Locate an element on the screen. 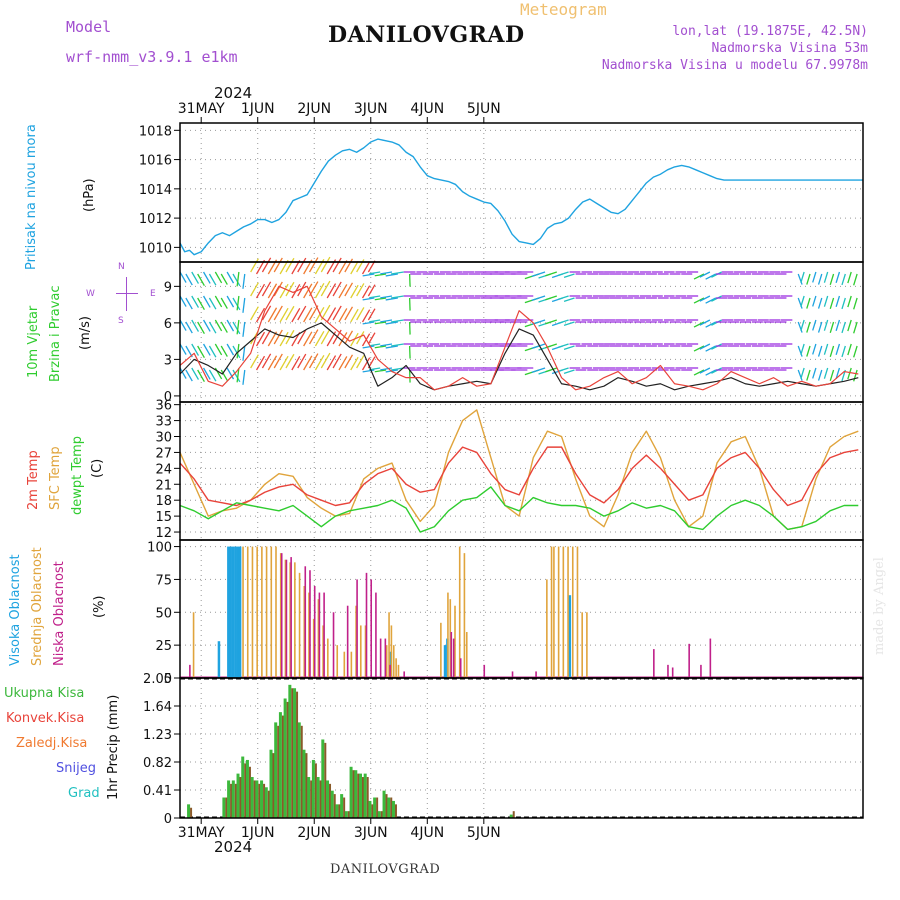  compass-s-label: S is located at coordinates (121, 321).